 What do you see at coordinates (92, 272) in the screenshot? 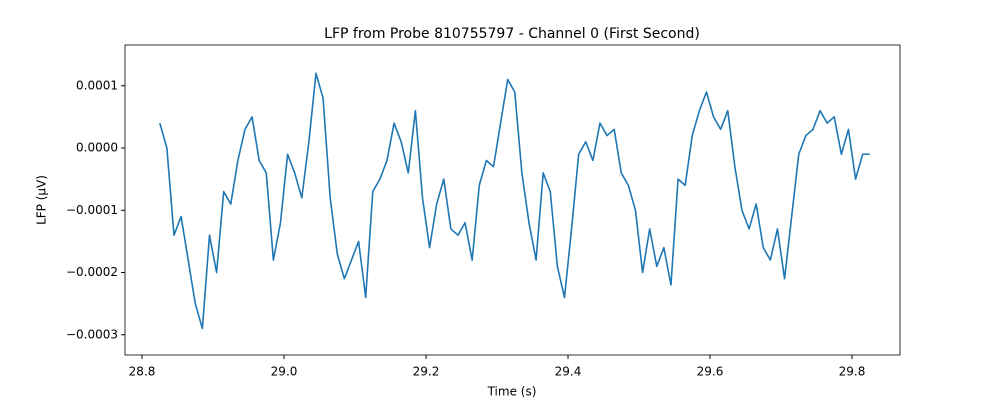
I see `y-tick-label: −0.0002` at bounding box center [92, 272].